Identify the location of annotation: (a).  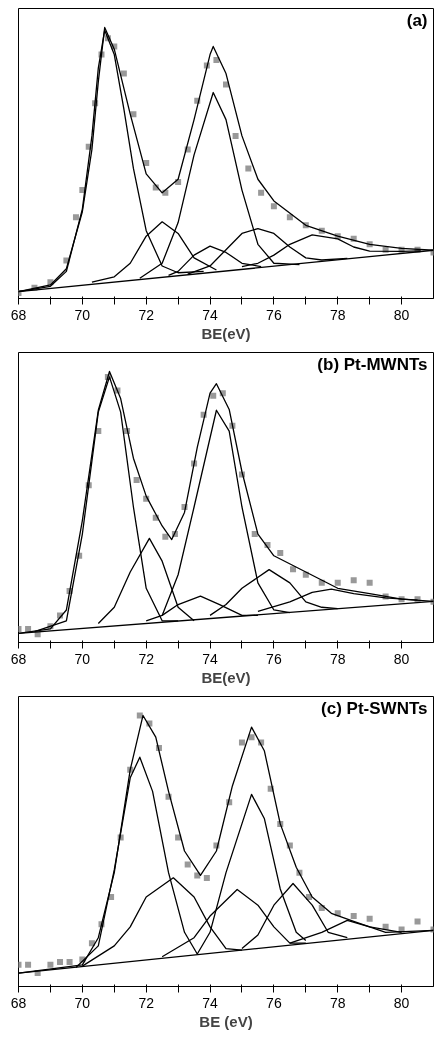
(417, 20).